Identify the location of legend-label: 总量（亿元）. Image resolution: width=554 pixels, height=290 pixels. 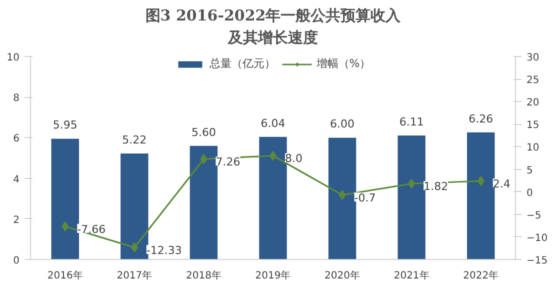
(242, 63).